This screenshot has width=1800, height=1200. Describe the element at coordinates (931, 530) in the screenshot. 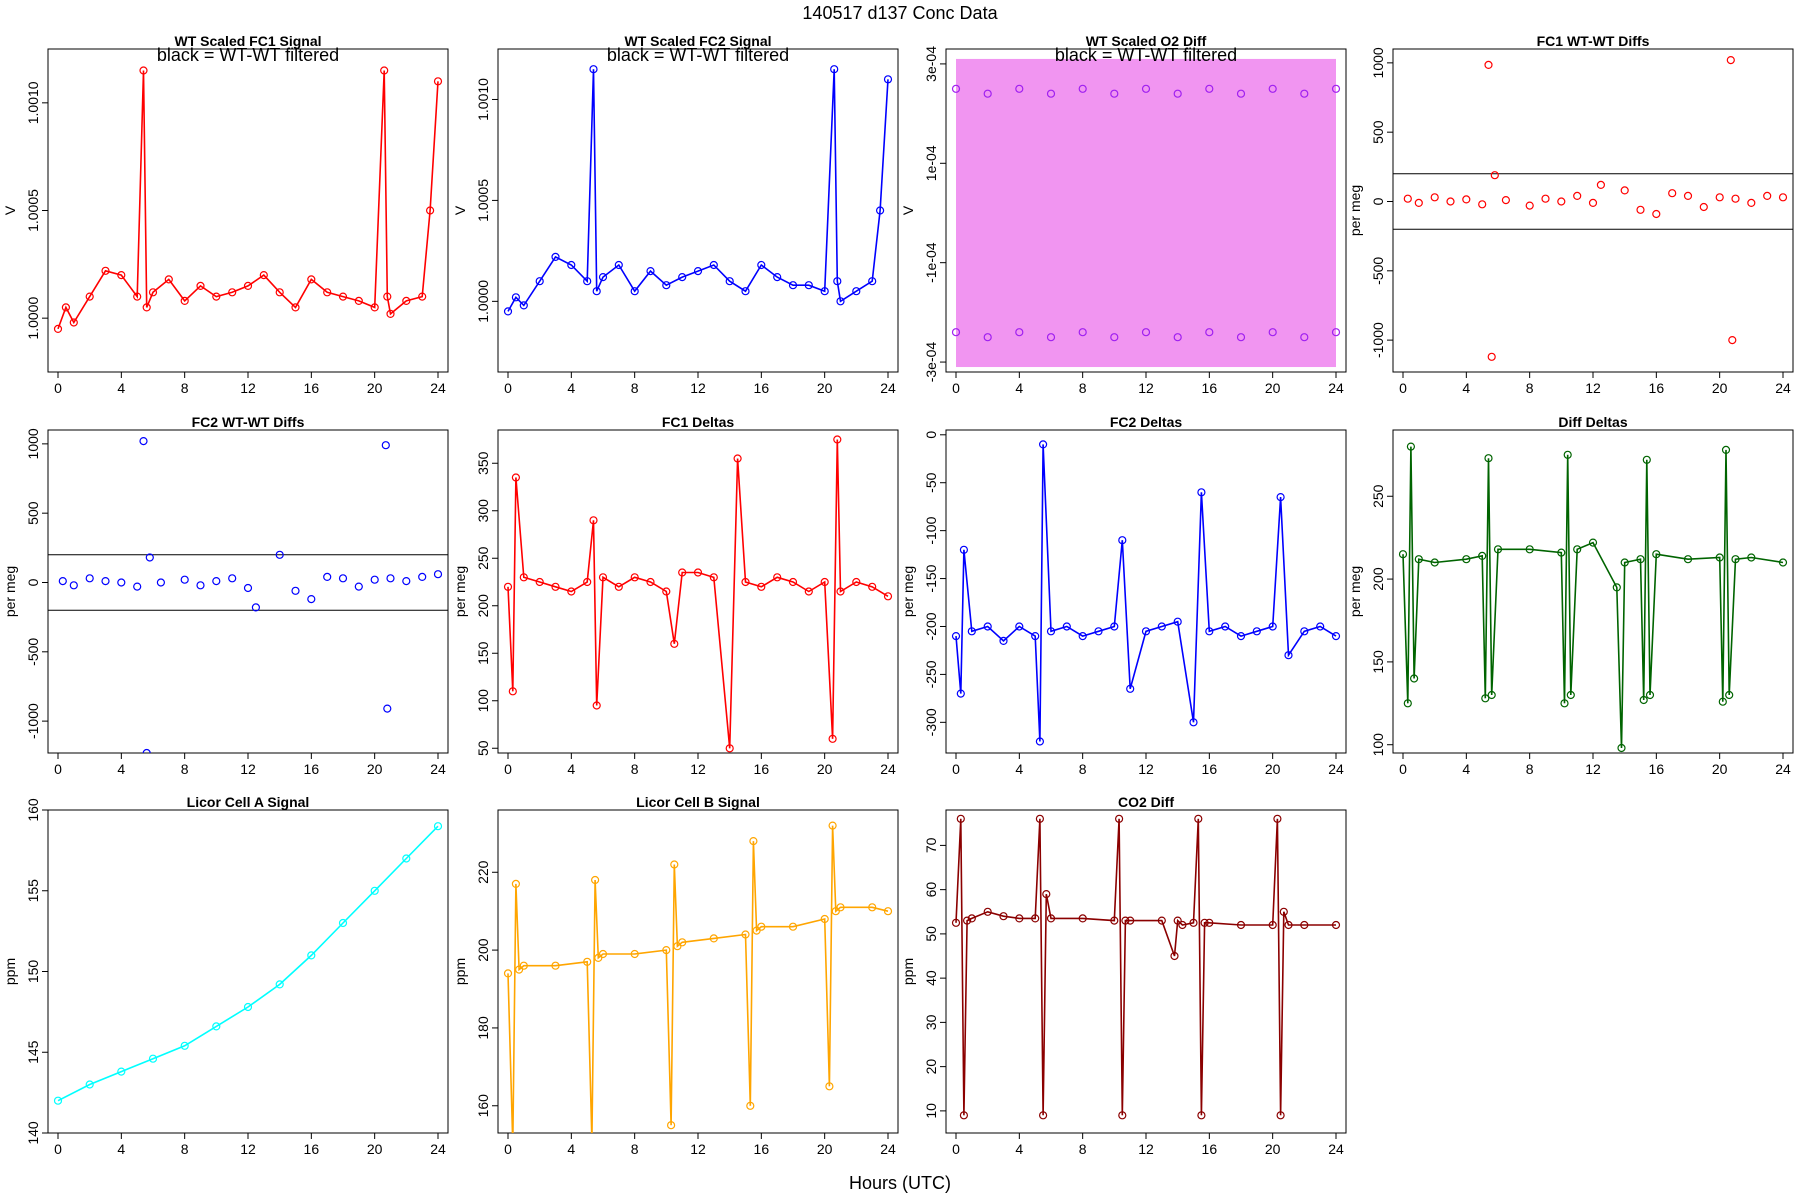

I see `y-tick-label: -100` at that location.